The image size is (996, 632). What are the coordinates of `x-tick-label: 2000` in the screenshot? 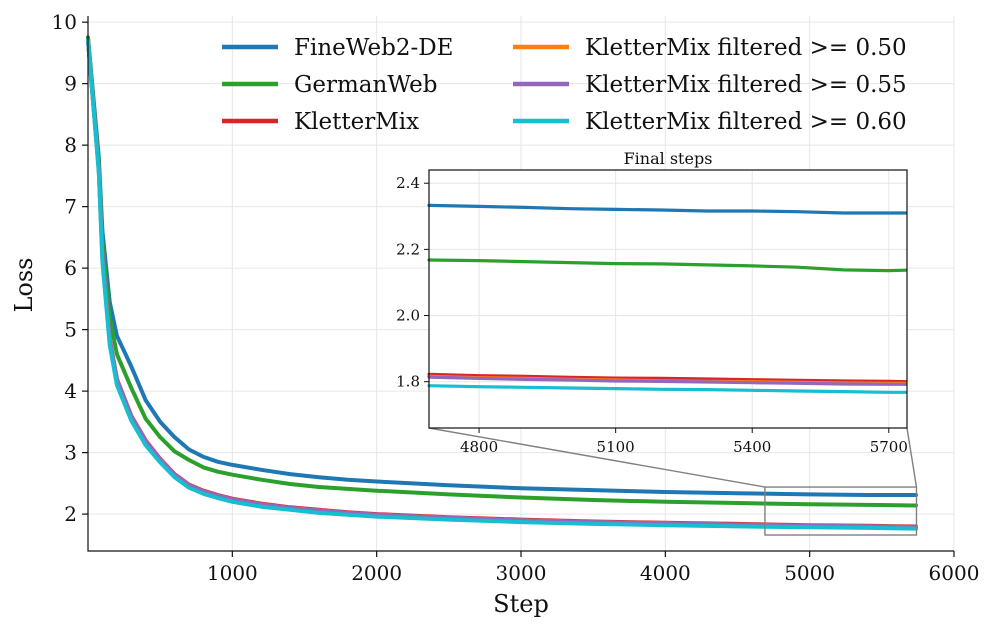 It's located at (376, 573).